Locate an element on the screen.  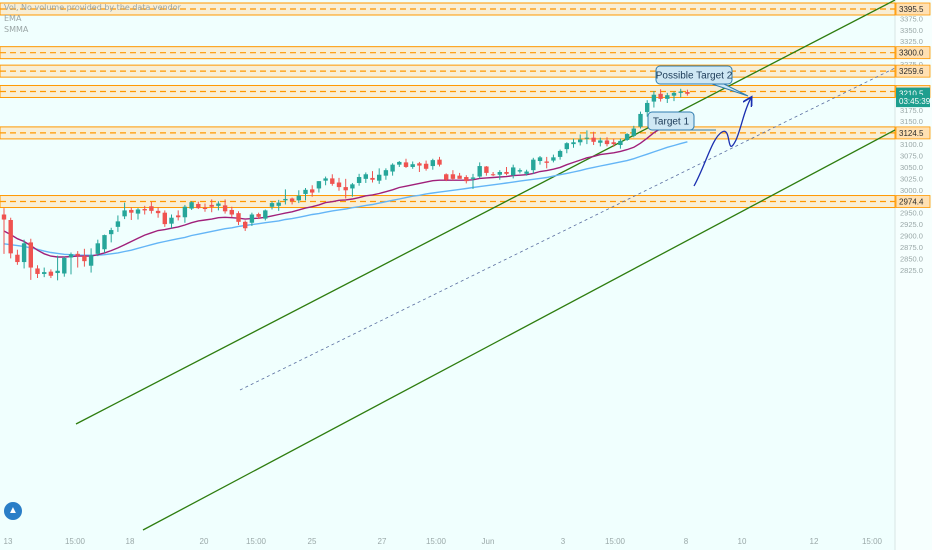
tradingview-logo-icon: ▲ is located at coordinates (13, 511).